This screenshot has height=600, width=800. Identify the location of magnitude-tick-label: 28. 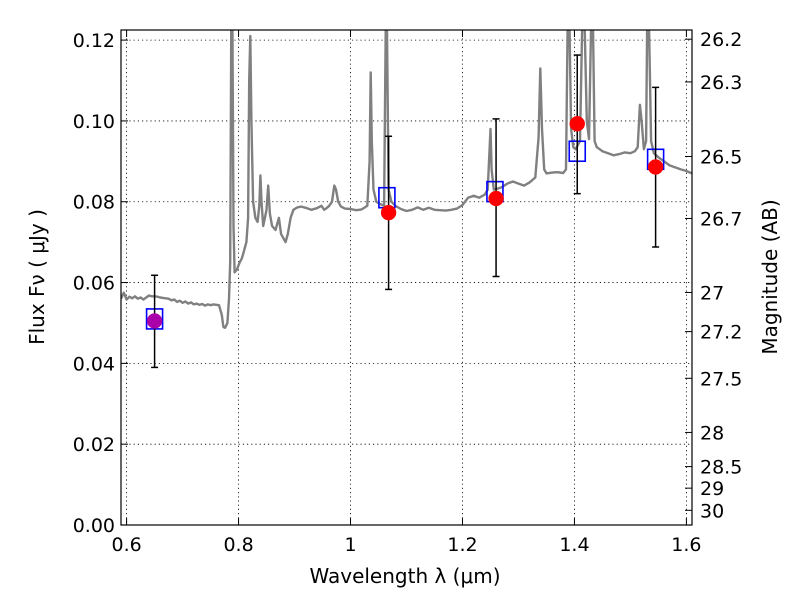
(712, 433).